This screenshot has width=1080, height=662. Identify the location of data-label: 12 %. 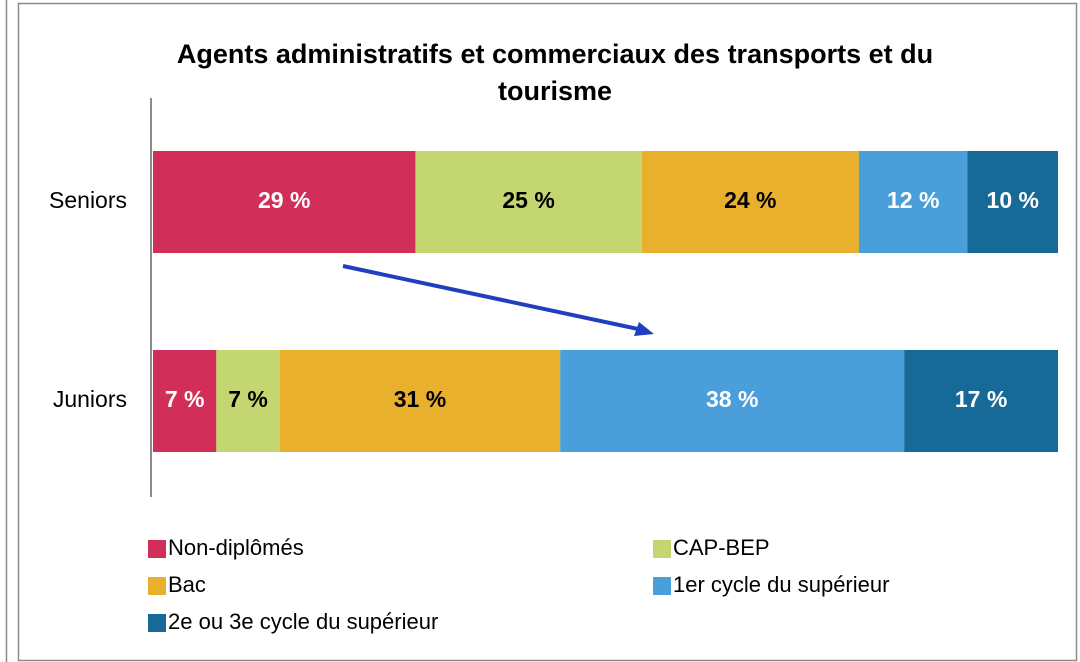
(913, 200).